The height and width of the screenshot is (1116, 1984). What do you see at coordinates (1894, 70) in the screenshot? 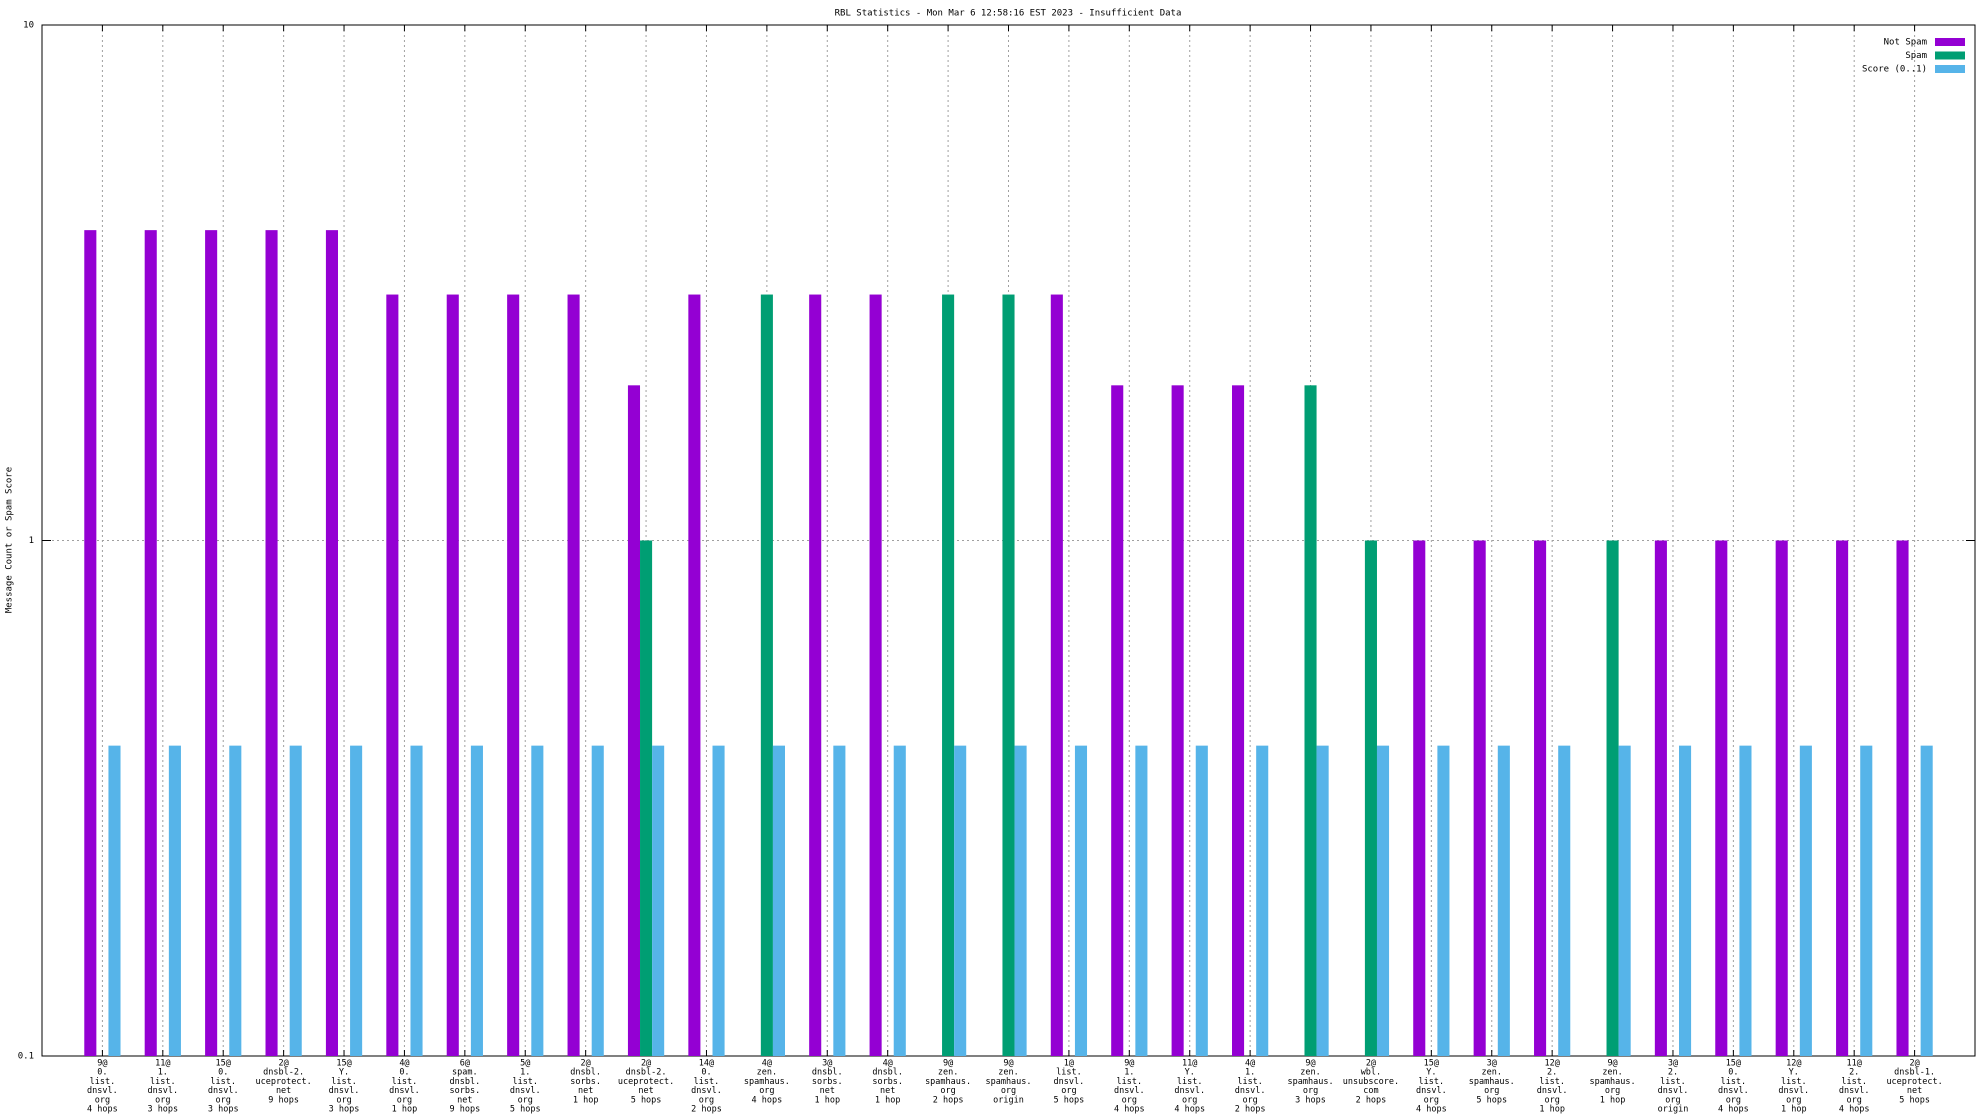
I see `legend-label: Score (0..1)` at bounding box center [1894, 70].